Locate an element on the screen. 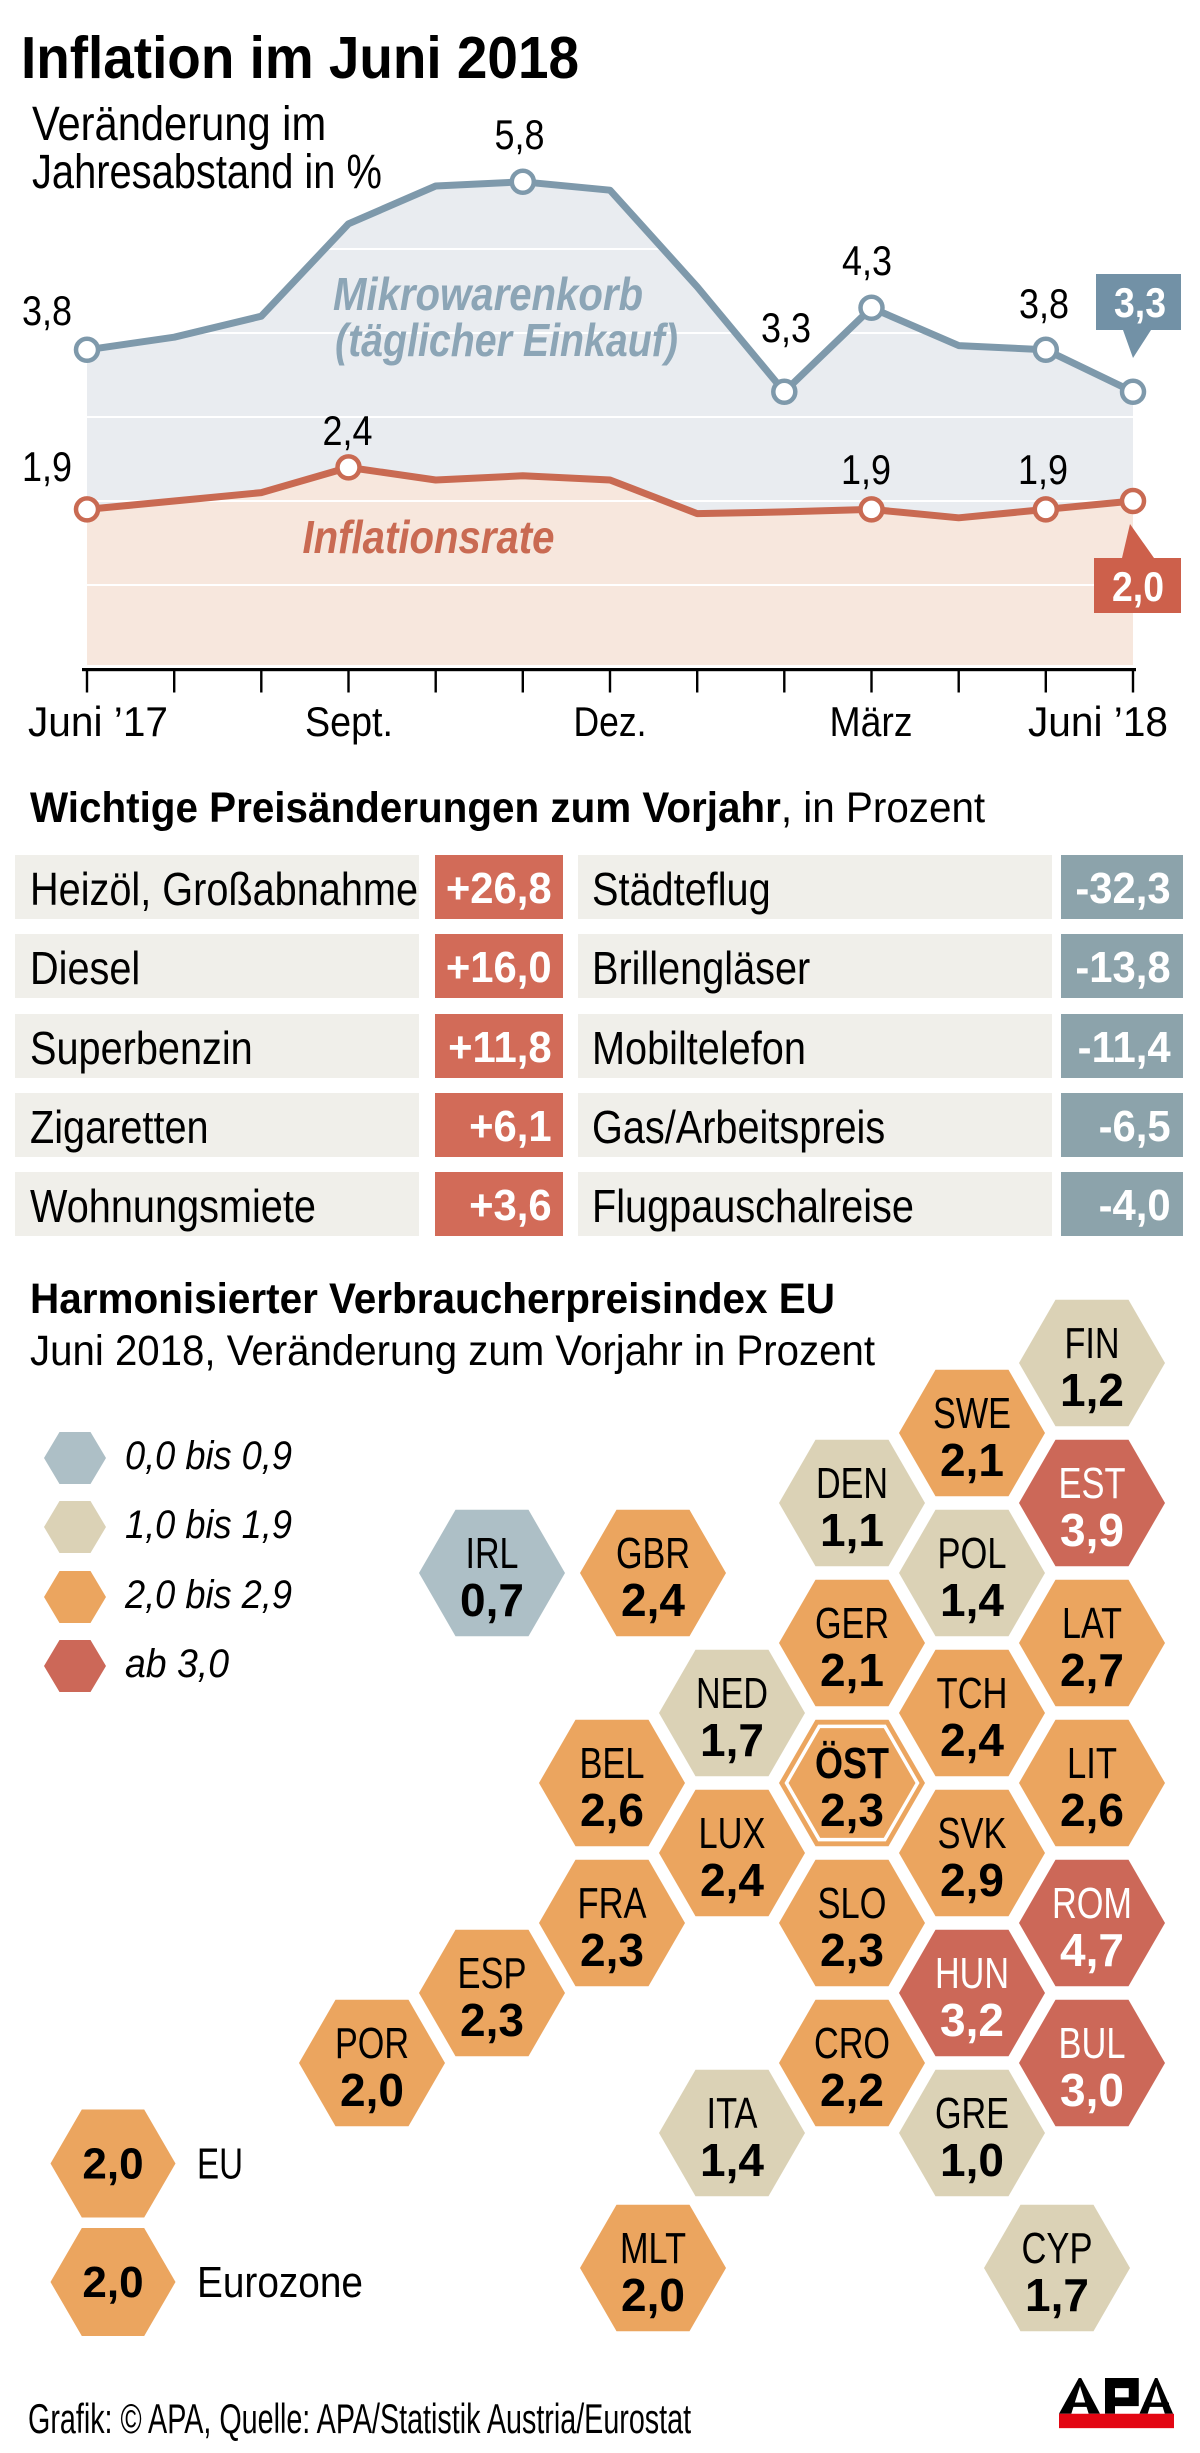  svg-text: Juni ’17 is located at coordinates (98, 721).